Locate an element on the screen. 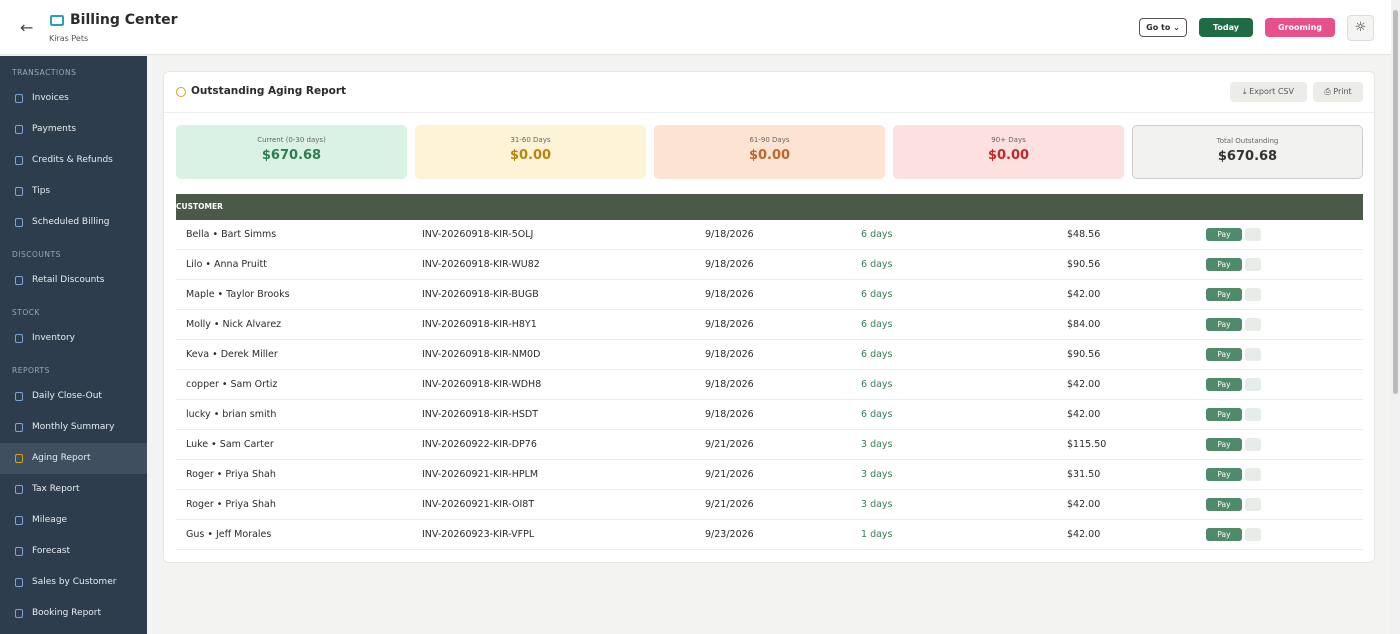 This screenshot has height=634, width=1400. table-cell: 9/23/2026 is located at coordinates (729, 534).